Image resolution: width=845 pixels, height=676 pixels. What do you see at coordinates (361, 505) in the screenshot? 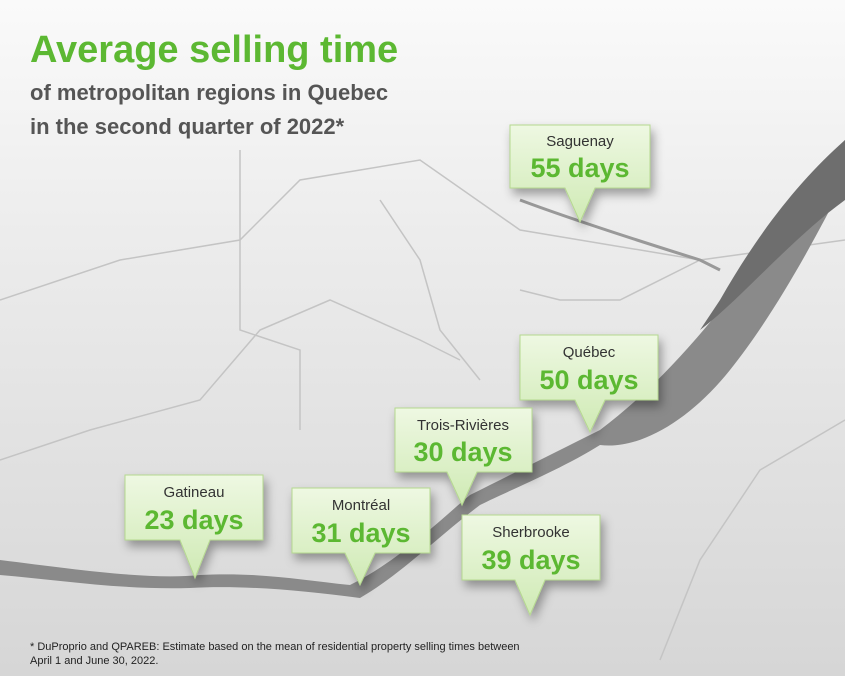
I see `region-name: Montréal` at bounding box center [361, 505].